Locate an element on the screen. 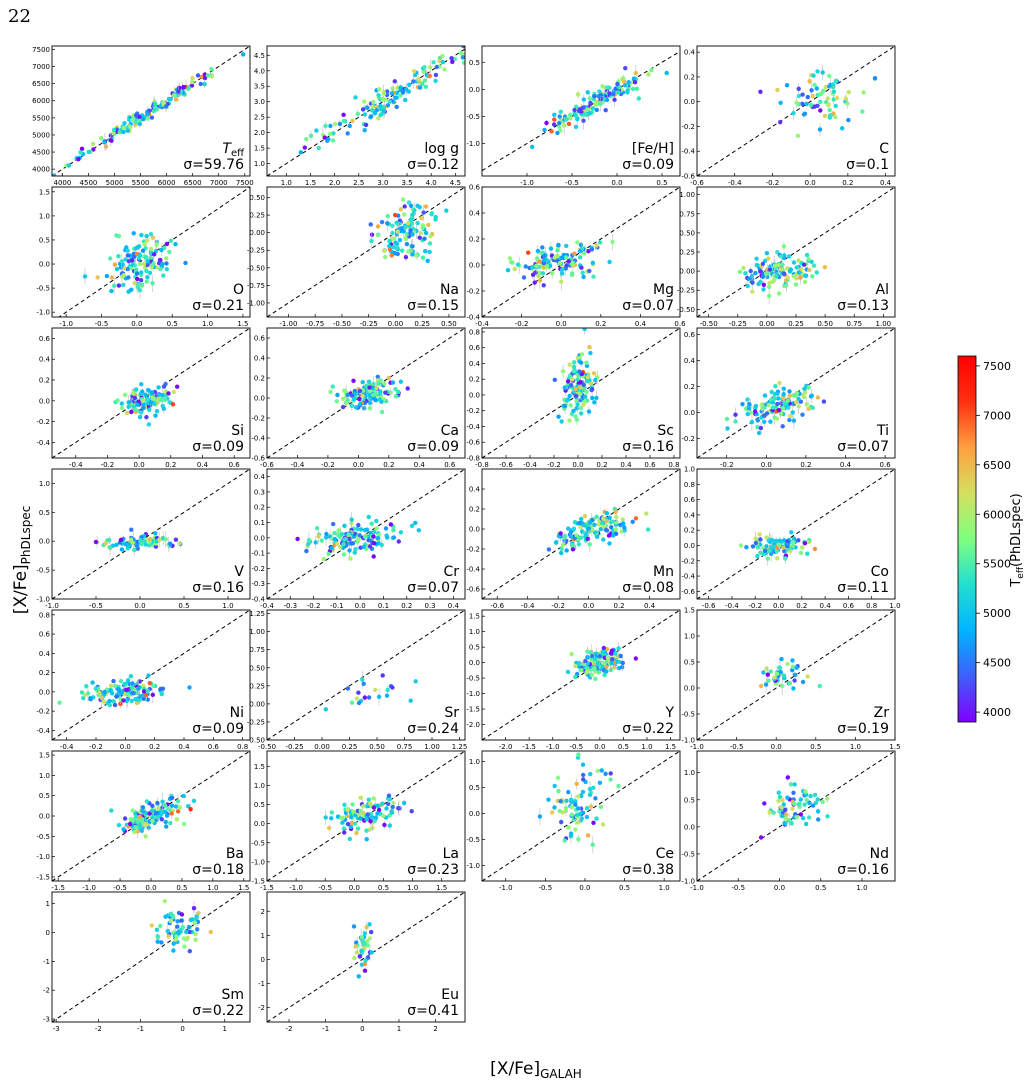 The width and height of the screenshot is (1028, 1083). colorbar-tick-label: 5000 is located at coordinates (997, 613).